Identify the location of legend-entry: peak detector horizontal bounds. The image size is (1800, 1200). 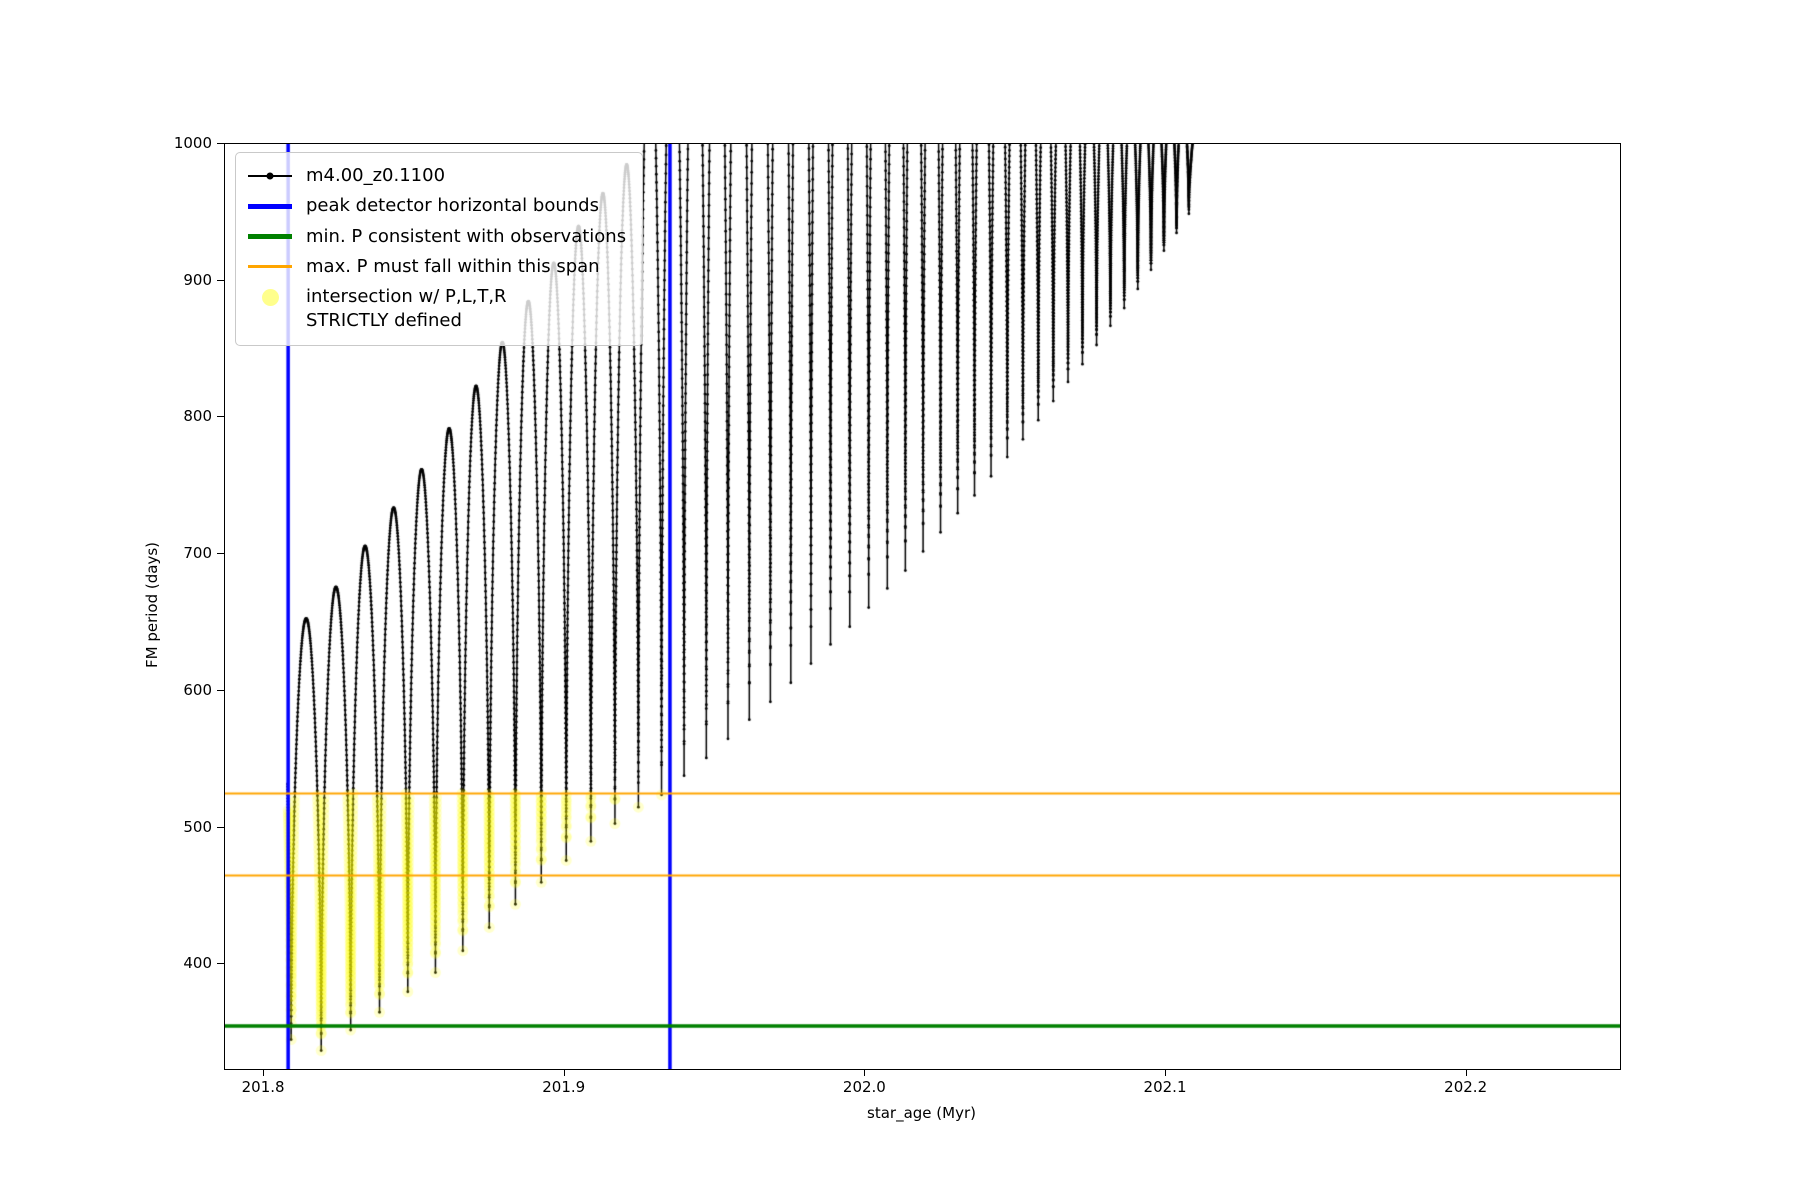
(437, 206).